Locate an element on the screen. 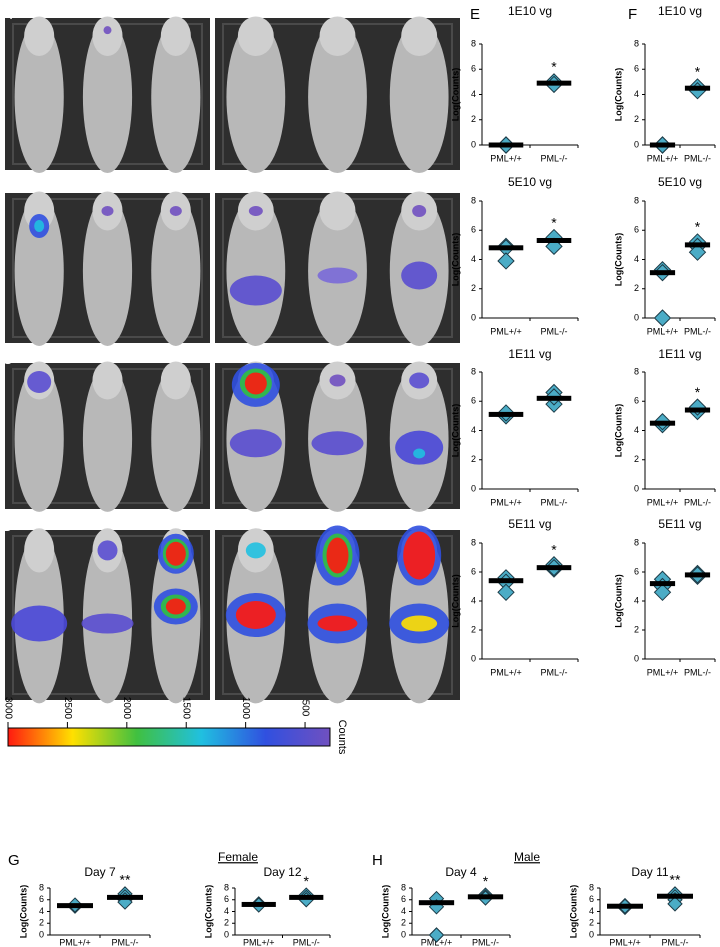 The width and height of the screenshot is (720, 947). panel-label: B is located at coordinates (7, 188).